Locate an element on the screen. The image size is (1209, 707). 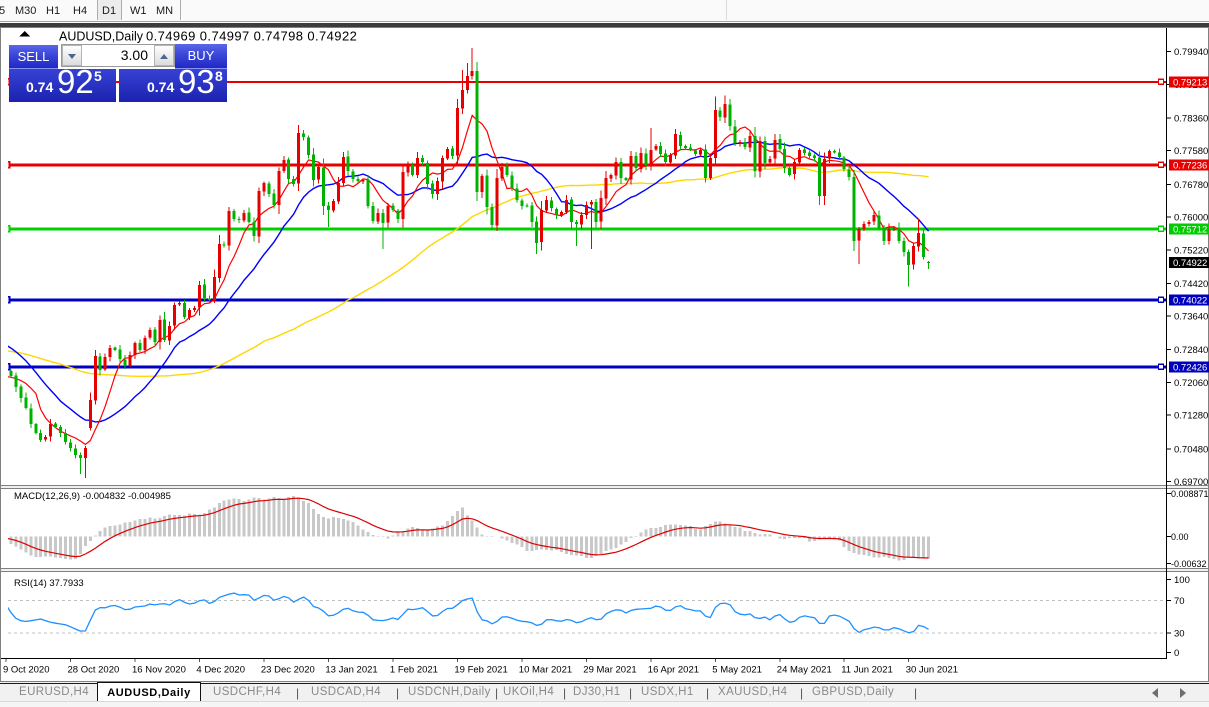
svg-text: 0.73640 is located at coordinates (1191, 317).